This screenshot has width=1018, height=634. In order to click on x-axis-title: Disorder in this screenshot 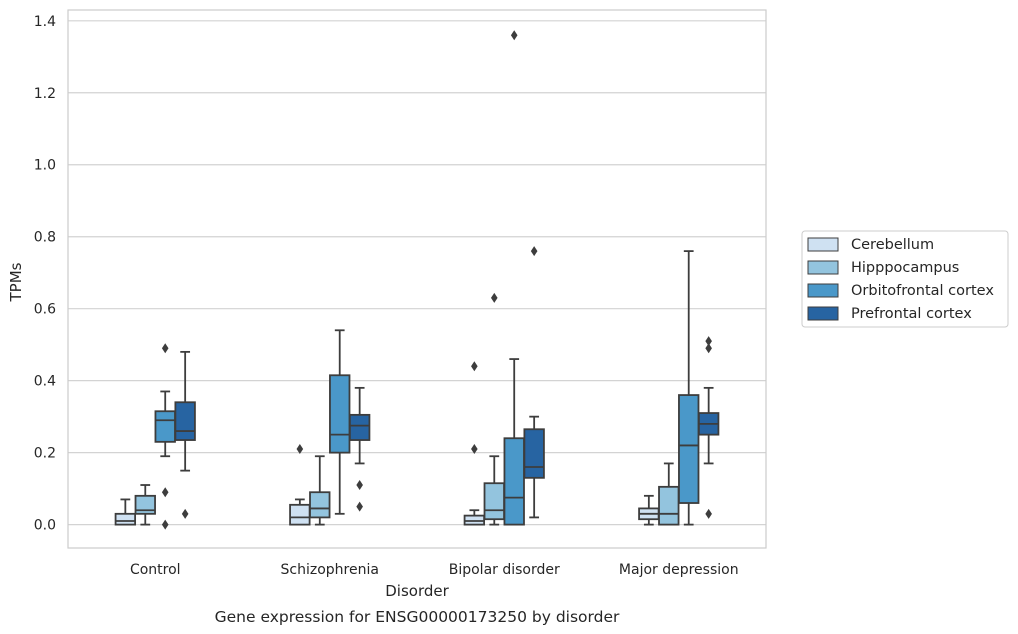, I will do `click(417, 591)`.